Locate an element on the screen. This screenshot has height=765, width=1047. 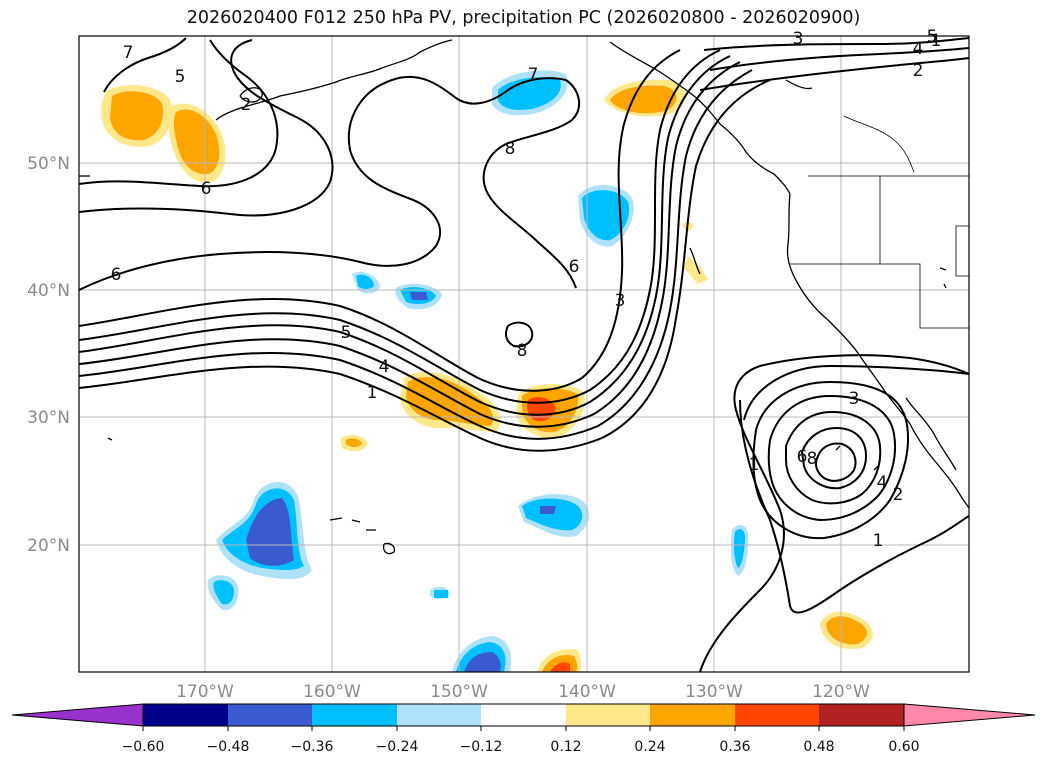
colorbar-tick-label: 0.12 is located at coordinates (565, 747).